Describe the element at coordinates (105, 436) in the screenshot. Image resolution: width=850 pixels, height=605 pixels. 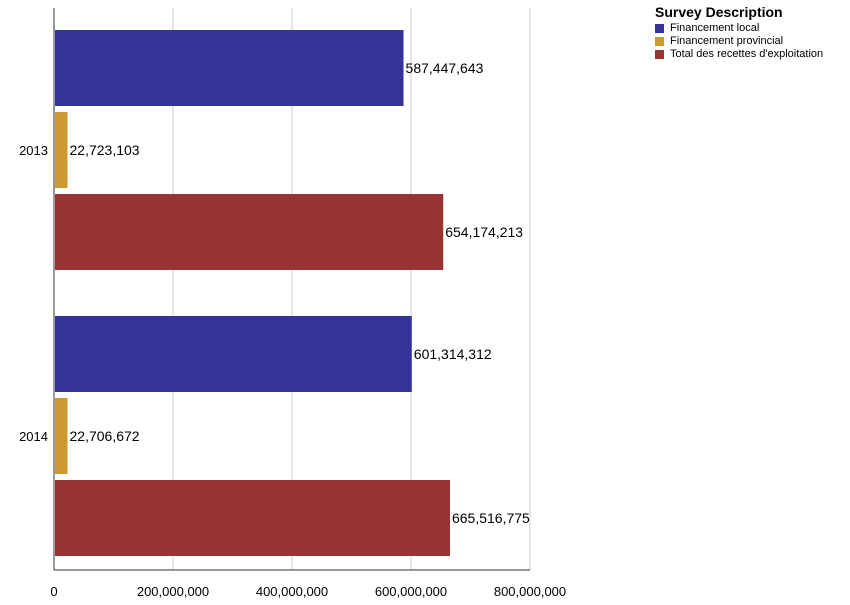
I see `data-label: 22,706,672` at that location.